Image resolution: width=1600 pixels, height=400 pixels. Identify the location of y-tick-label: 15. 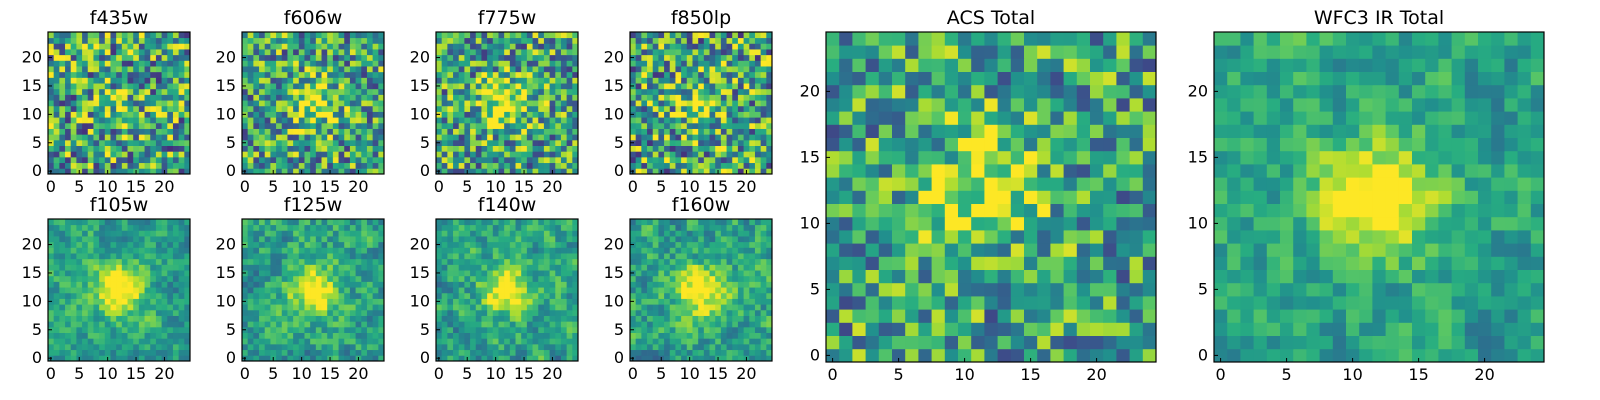
(420, 272).